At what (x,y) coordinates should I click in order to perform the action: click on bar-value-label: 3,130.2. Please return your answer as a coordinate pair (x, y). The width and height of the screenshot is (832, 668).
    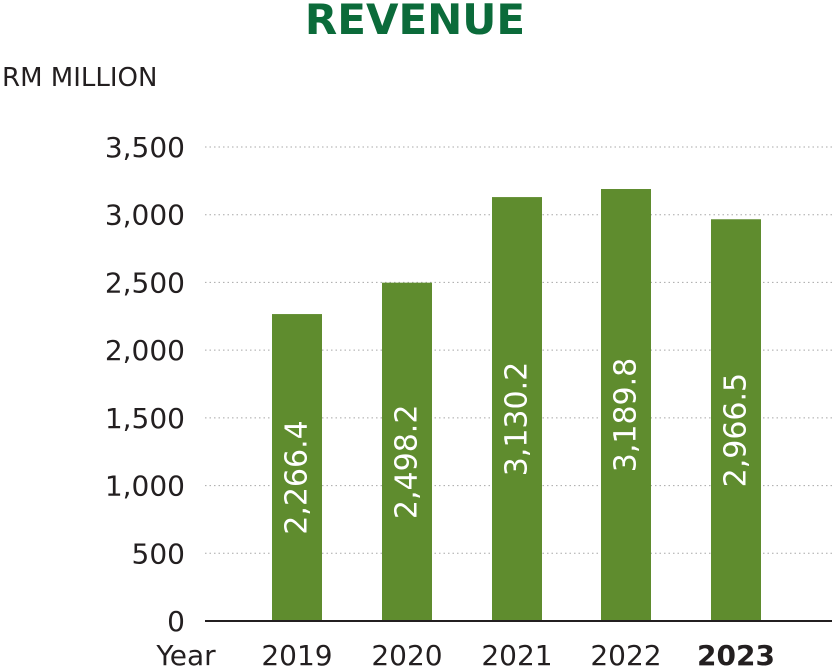
    Looking at the image, I should click on (517, 419).